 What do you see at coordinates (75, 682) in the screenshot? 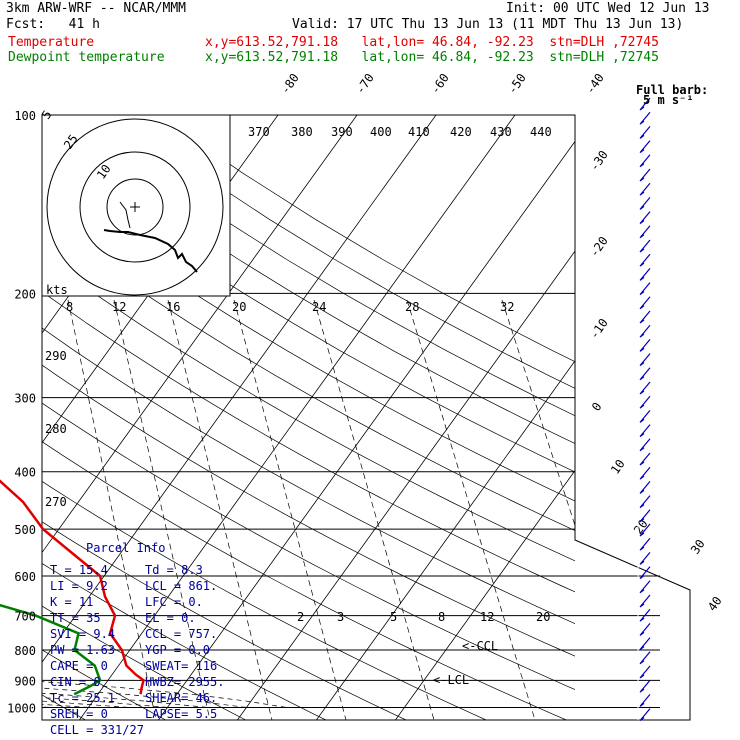
I see `parcel-row-7-left: CIN = 0` at bounding box center [75, 682].